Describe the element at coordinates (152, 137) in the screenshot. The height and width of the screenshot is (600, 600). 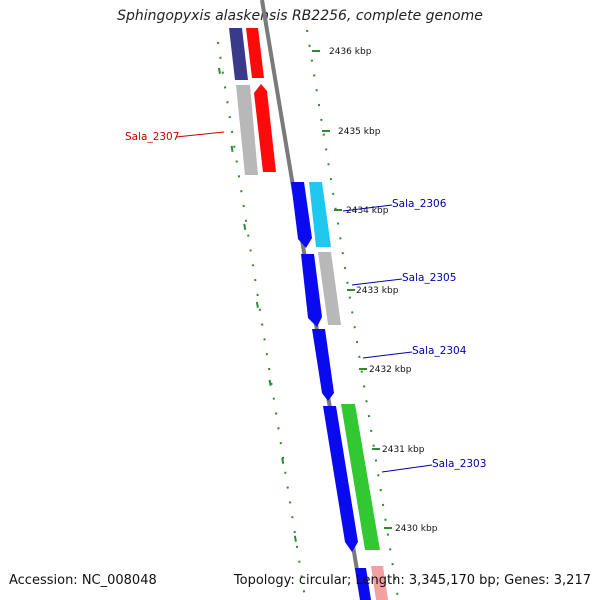
I see `gene-label-sala-2307: Sala_2307` at that location.